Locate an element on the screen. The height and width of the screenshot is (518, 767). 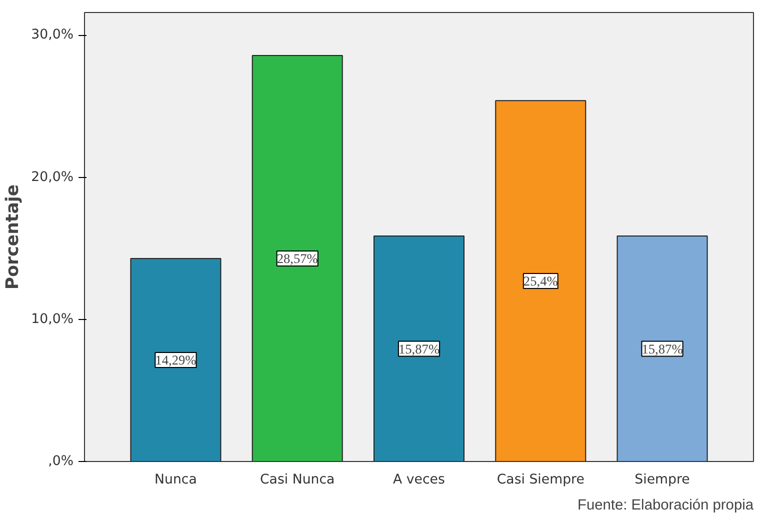
x-tick-label: A veces is located at coordinates (419, 480).